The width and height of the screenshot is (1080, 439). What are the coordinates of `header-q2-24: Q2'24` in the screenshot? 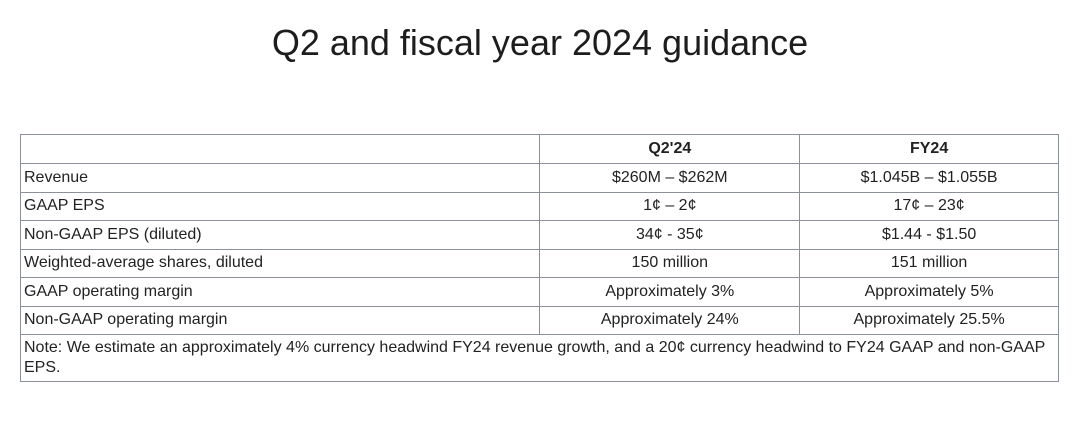 It's located at (670, 149).